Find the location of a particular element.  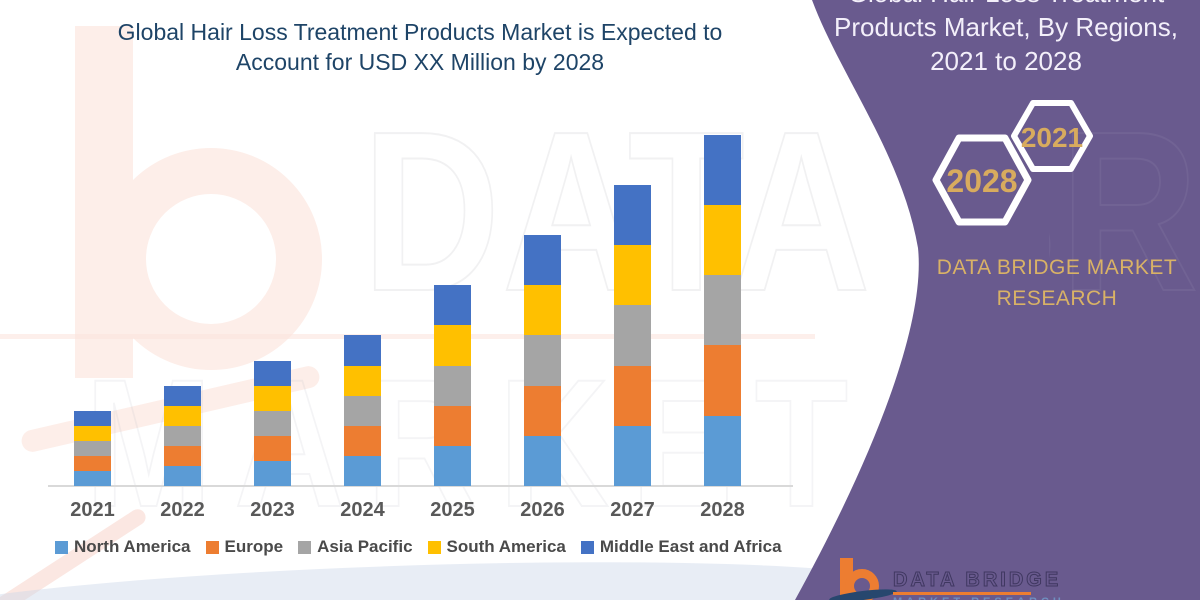

legend-item-north-america: North America is located at coordinates (123, 547).